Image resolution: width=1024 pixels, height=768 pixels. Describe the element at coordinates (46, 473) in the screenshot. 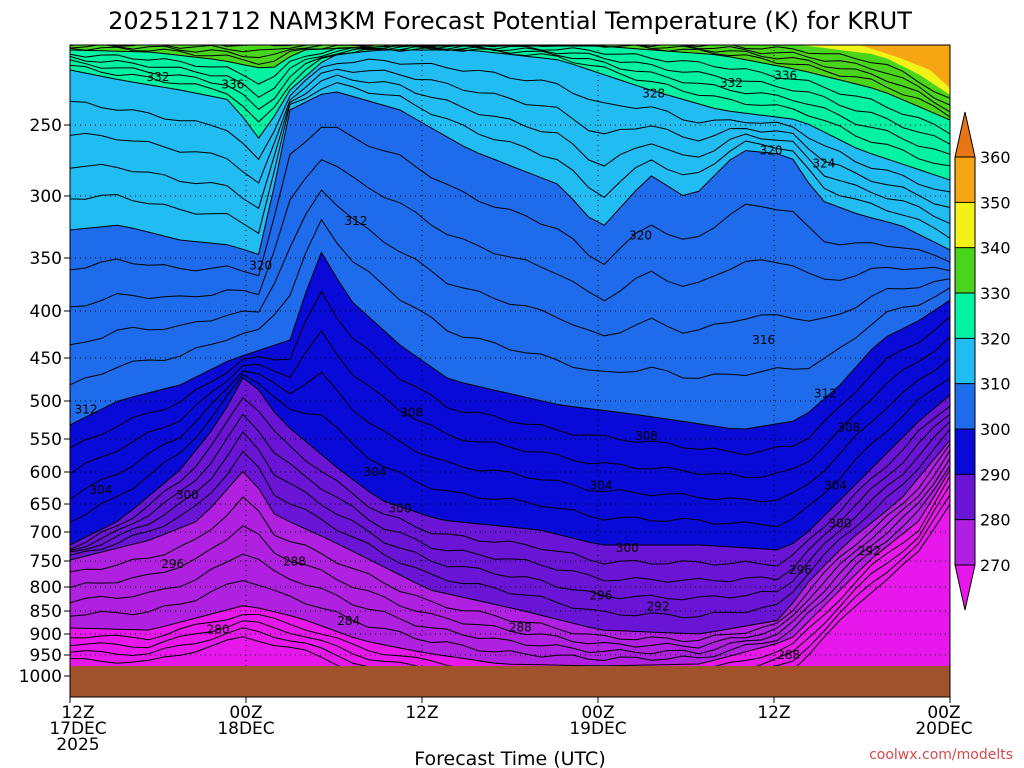

I see `y-tick-label-600: 600` at that location.